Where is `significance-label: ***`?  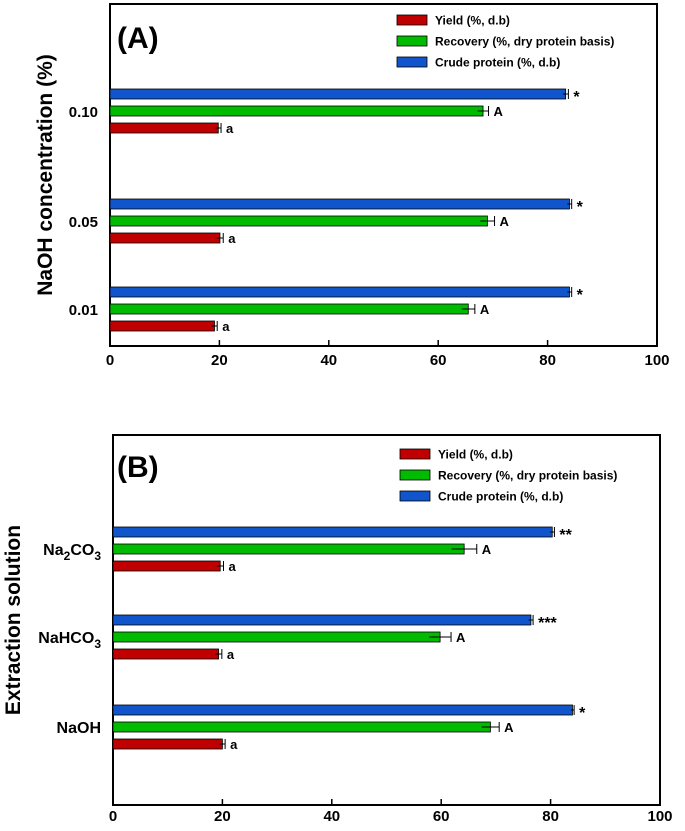
significance-label: *** is located at coordinates (547, 623).